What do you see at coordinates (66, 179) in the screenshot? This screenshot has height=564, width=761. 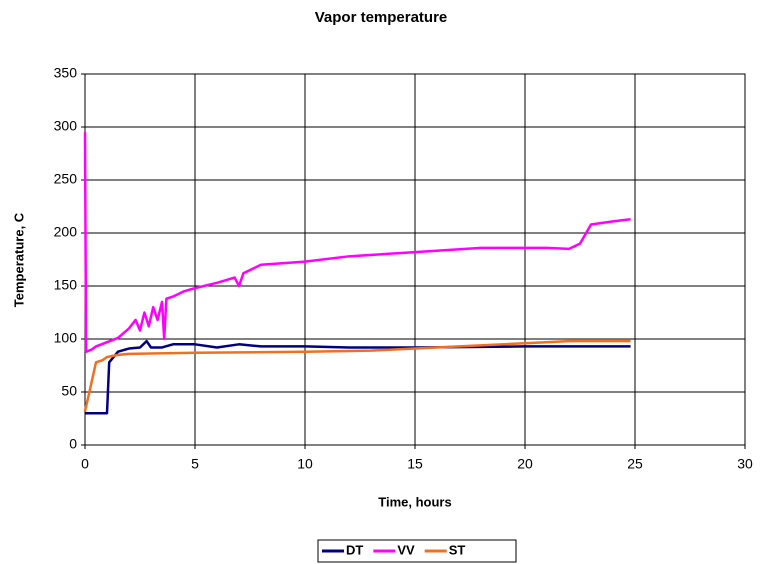 I see `y-tick-label: 250` at bounding box center [66, 179].